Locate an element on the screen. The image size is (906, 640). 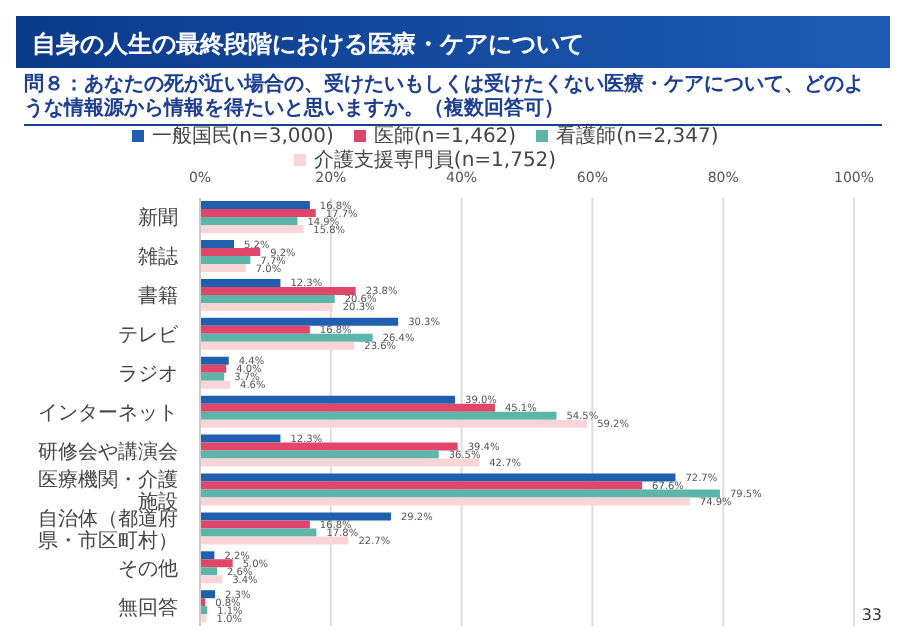
y-tick-label: テレビ is located at coordinates (149, 336).